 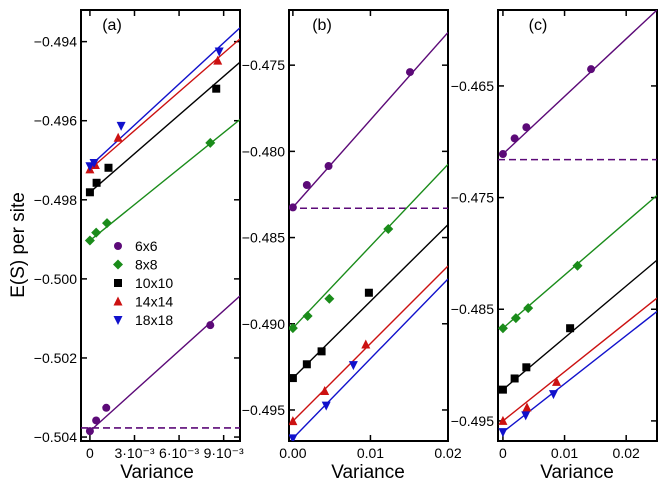 What do you see at coordinates (134, 453) in the screenshot?
I see `x-tick-label-a-1: 3·10⁻³` at bounding box center [134, 453].